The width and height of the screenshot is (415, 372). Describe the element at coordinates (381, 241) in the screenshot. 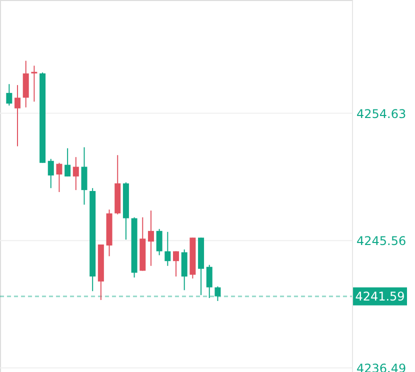

I see `y-tick-label: 4245.56` at that location.